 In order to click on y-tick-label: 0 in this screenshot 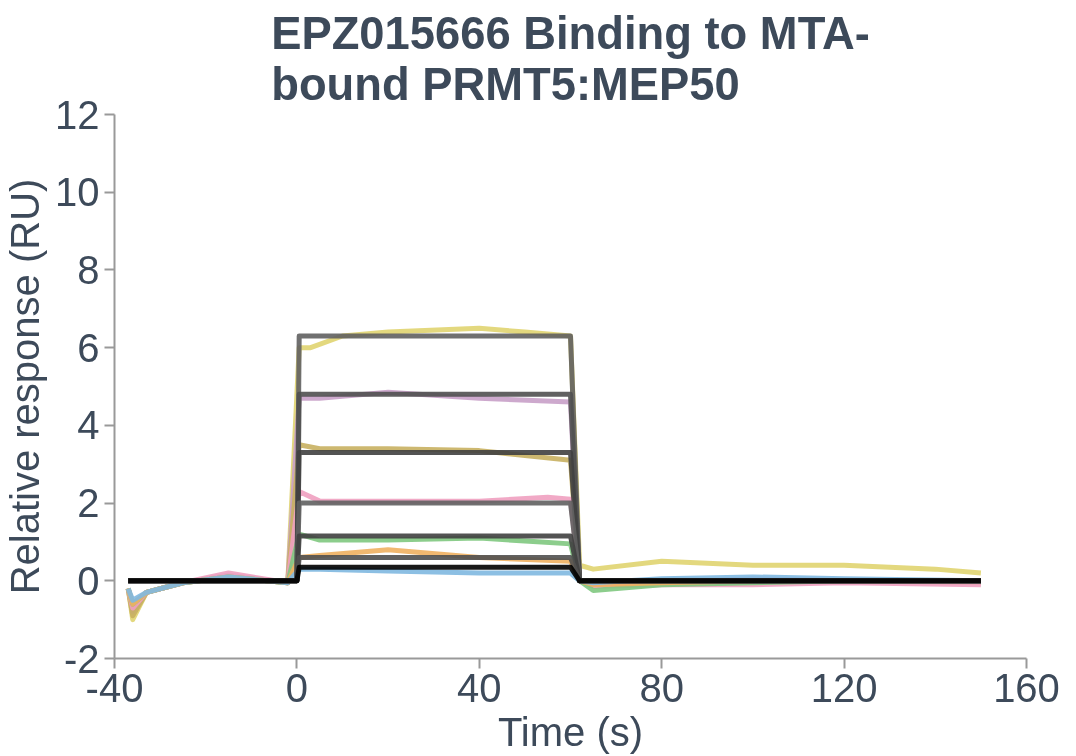, I will do `click(88, 580)`.